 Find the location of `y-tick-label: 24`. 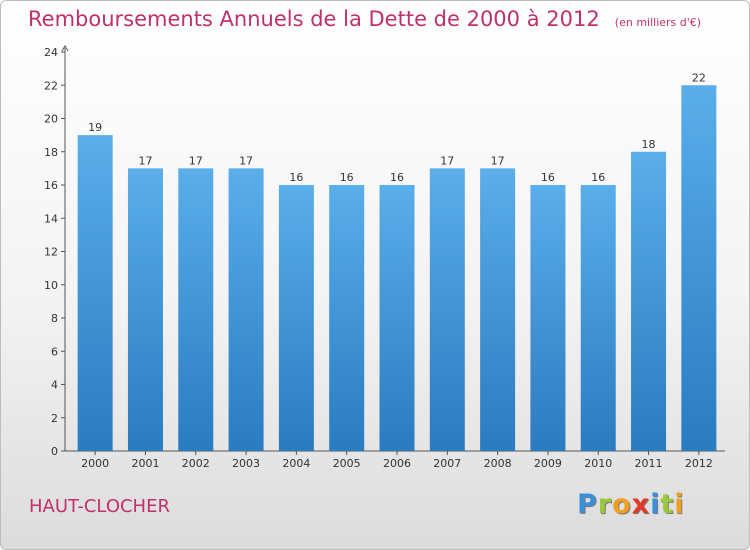

y-tick-label: 24 is located at coordinates (51, 52).